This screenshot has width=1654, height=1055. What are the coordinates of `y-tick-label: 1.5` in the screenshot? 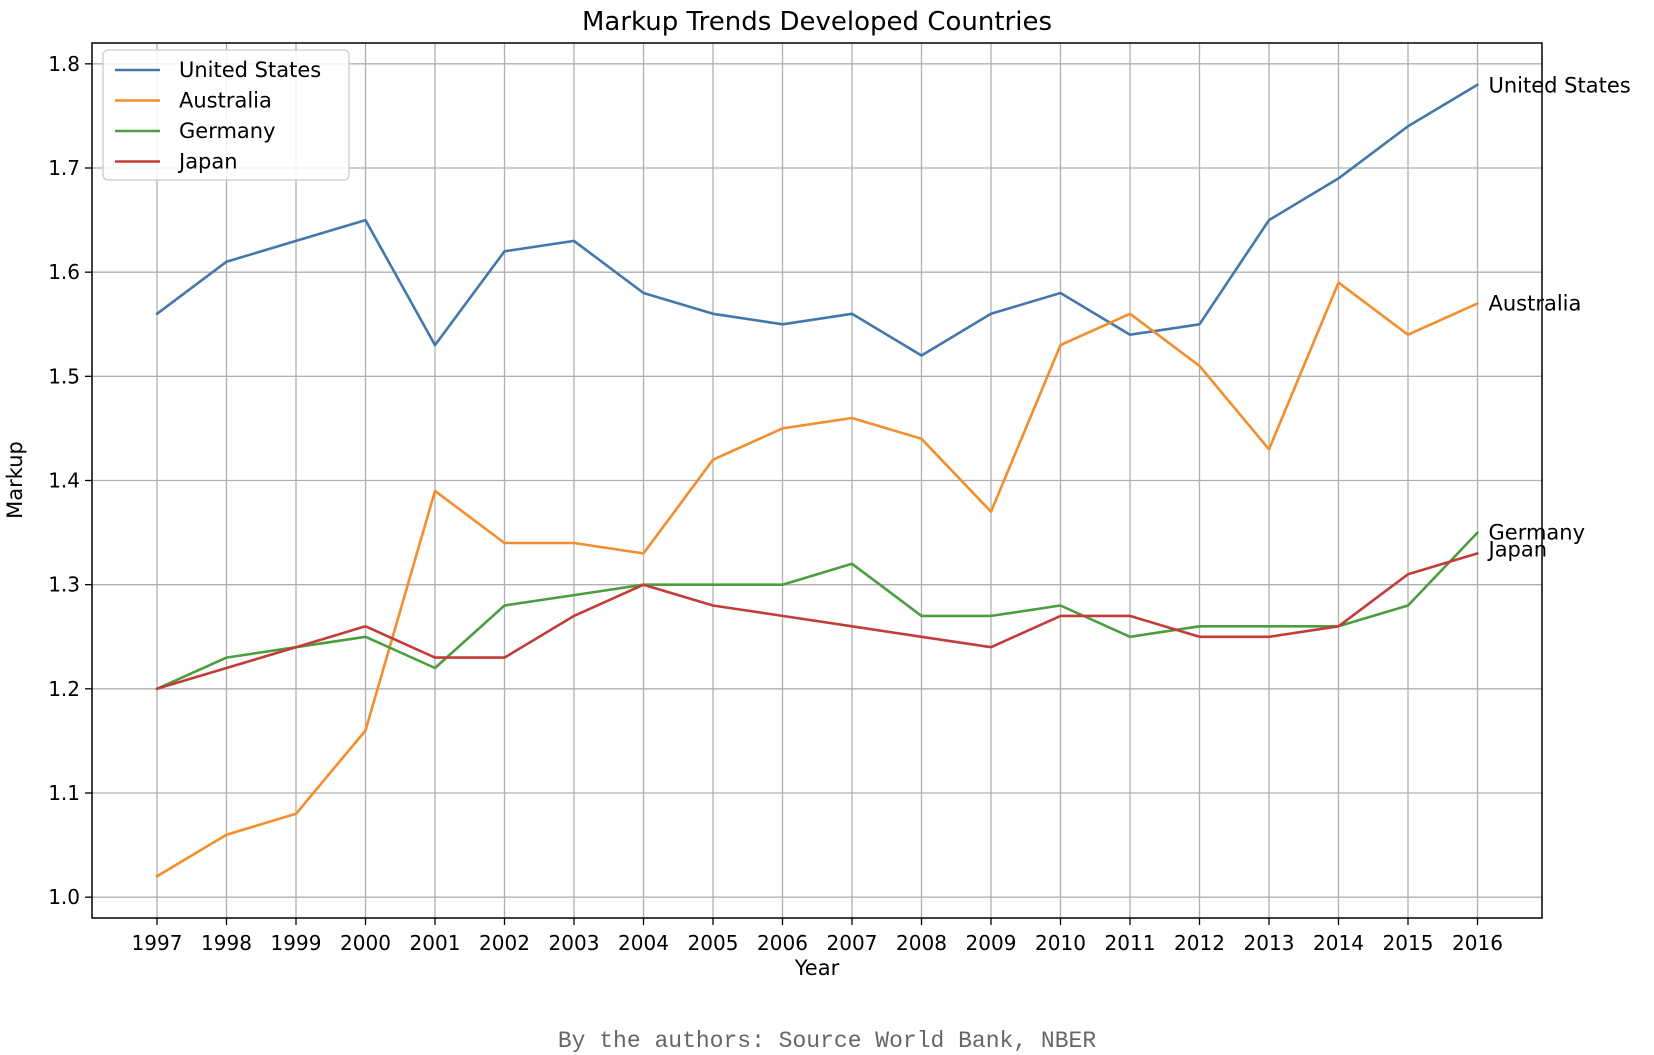 It's located at (64, 376).